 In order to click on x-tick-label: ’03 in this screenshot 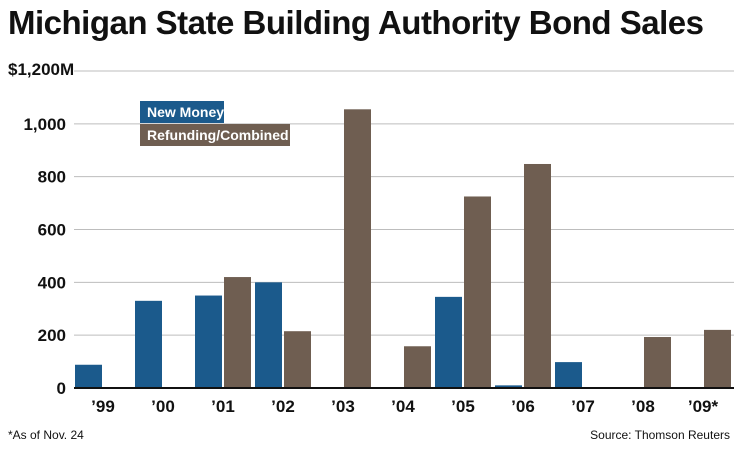, I will do `click(343, 406)`.